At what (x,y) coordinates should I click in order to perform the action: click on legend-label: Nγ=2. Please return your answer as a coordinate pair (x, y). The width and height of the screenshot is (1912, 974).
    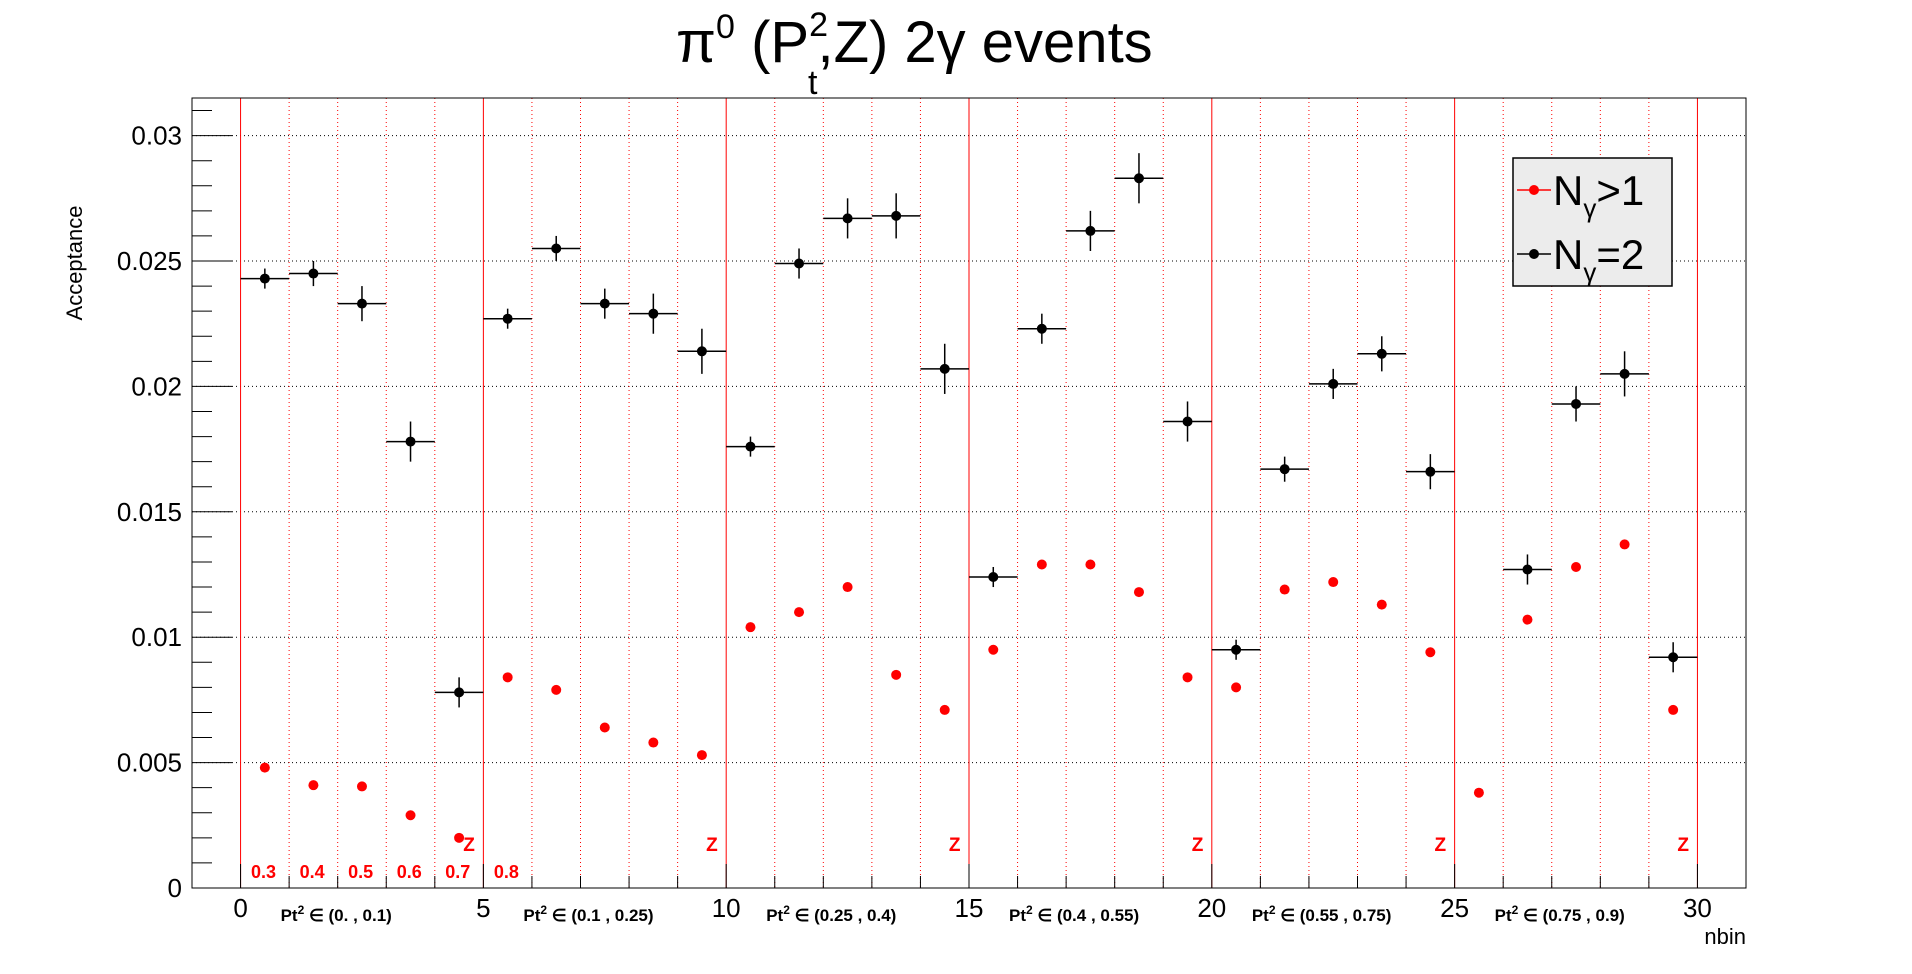
    Looking at the image, I should click on (1598, 259).